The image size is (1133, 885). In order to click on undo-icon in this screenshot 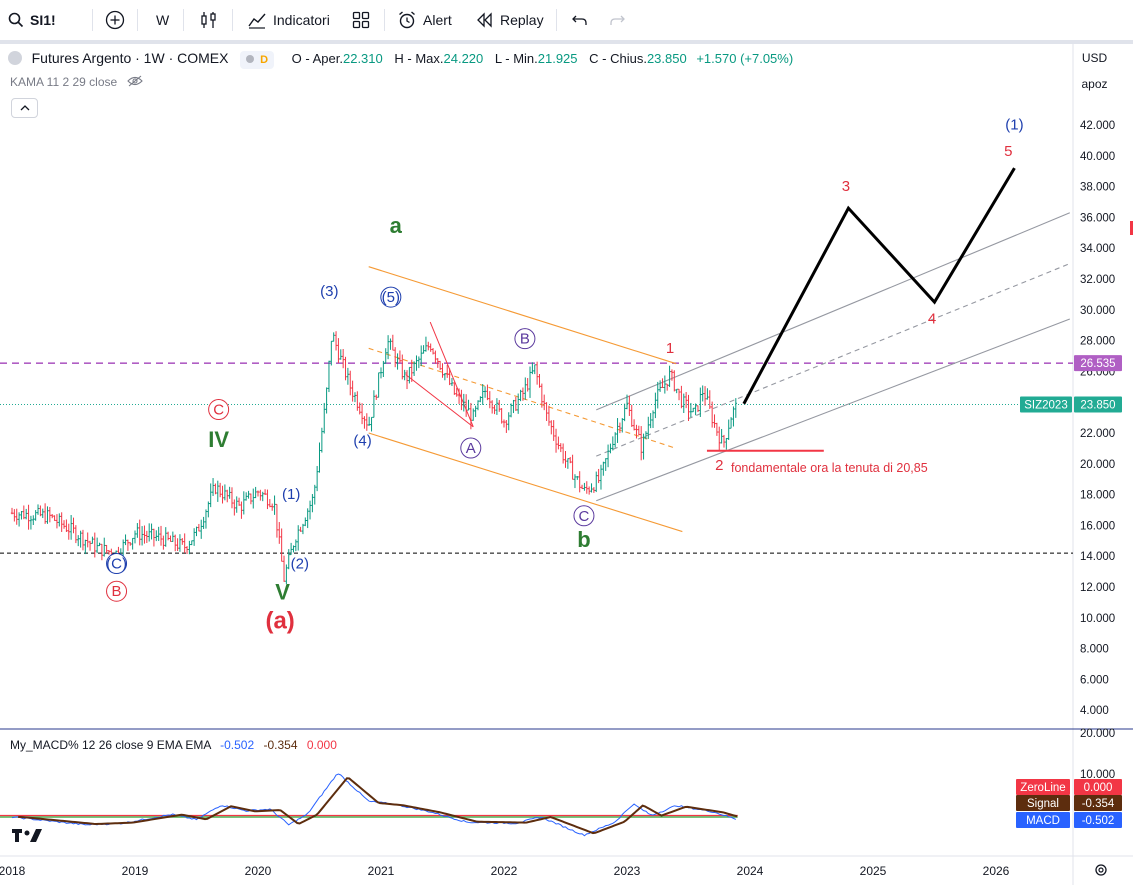, I will do `click(579, 20)`.